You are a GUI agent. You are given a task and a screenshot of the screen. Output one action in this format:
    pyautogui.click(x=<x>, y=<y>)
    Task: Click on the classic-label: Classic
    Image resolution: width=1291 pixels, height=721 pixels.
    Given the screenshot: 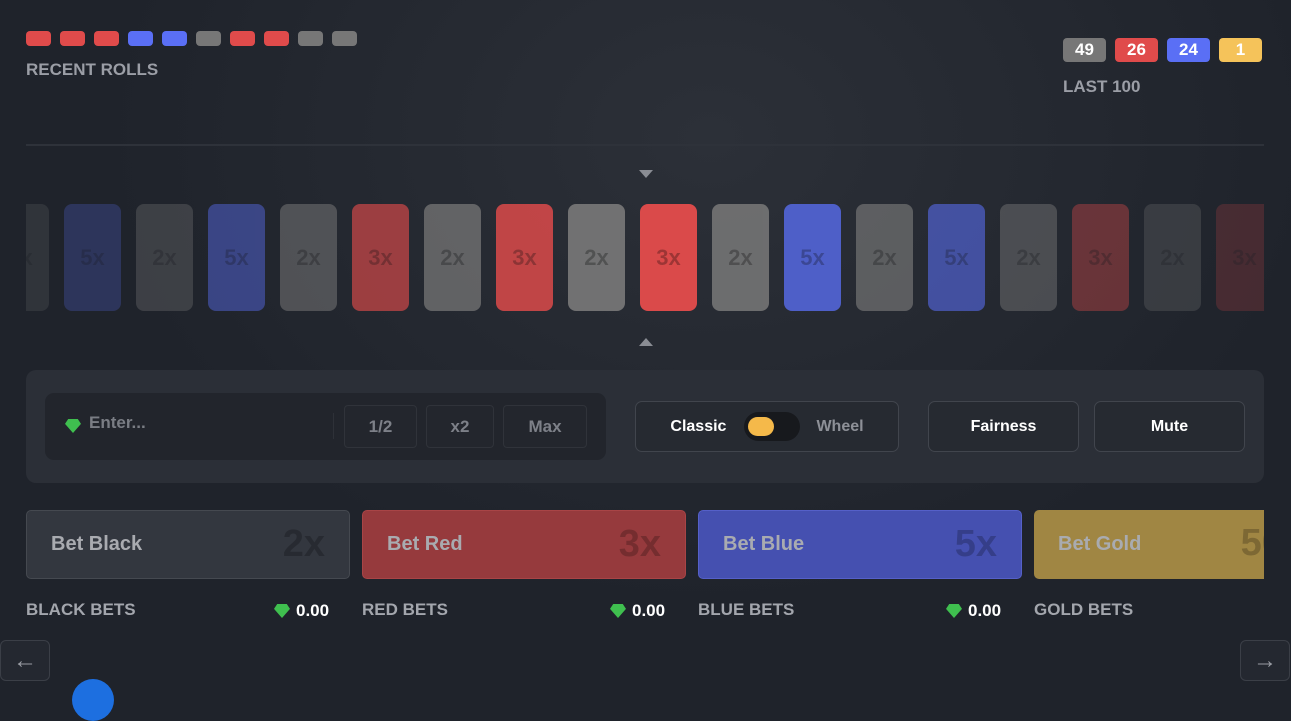 What is the action you would take?
    pyautogui.click(x=698, y=426)
    